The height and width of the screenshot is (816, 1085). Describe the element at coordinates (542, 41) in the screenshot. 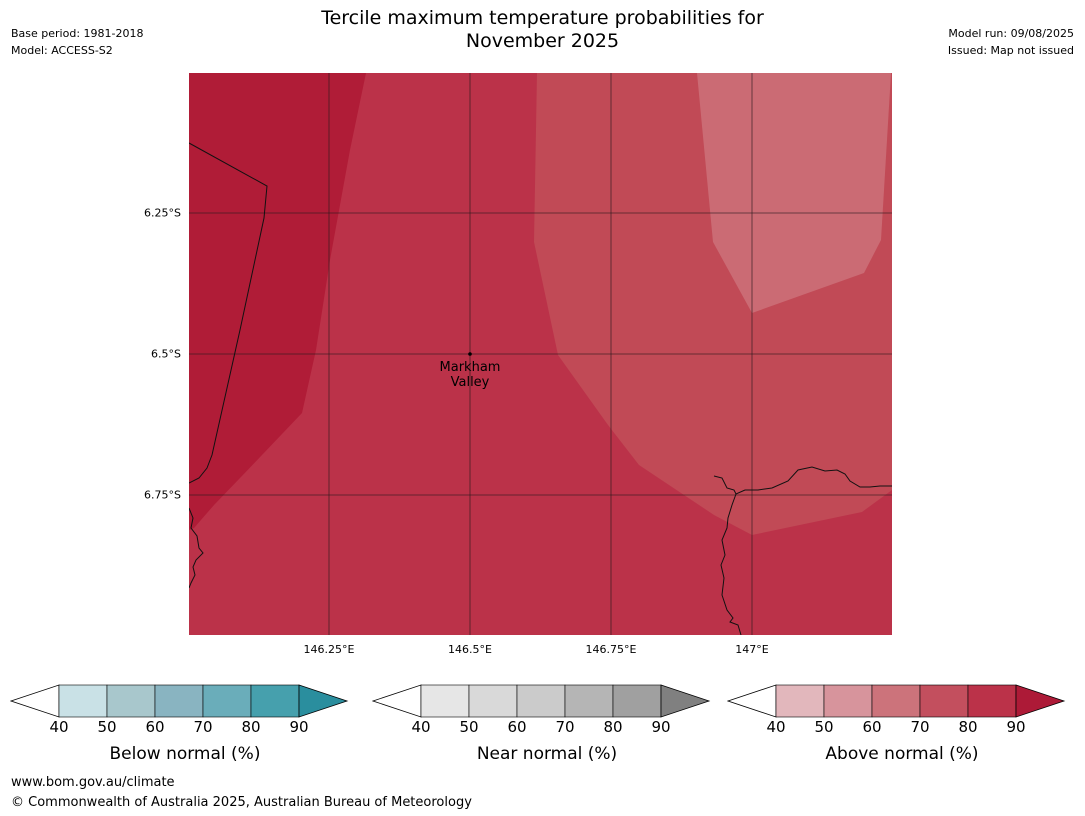

I see `title-line-2: November 2025` at that location.